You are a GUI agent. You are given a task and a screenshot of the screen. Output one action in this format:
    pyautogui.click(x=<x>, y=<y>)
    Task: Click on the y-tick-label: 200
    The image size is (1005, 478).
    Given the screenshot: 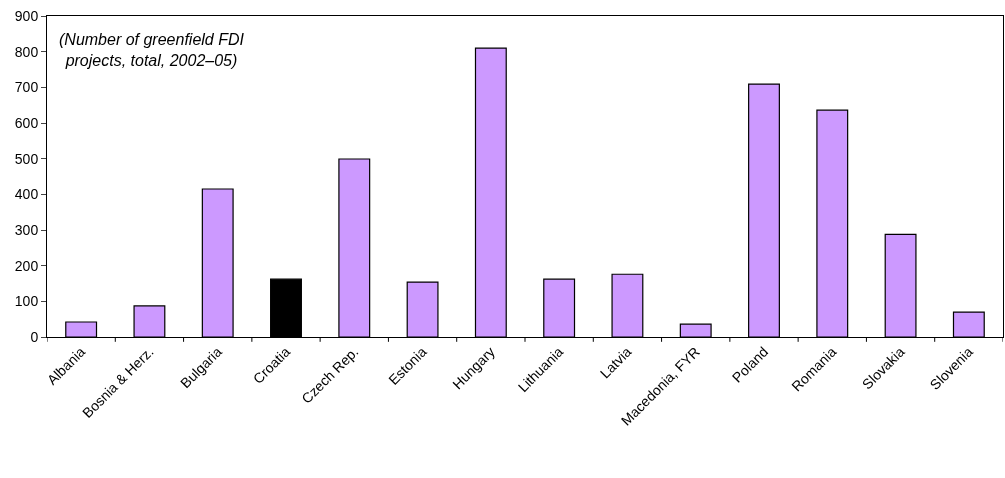 What is the action you would take?
    pyautogui.click(x=26, y=265)
    